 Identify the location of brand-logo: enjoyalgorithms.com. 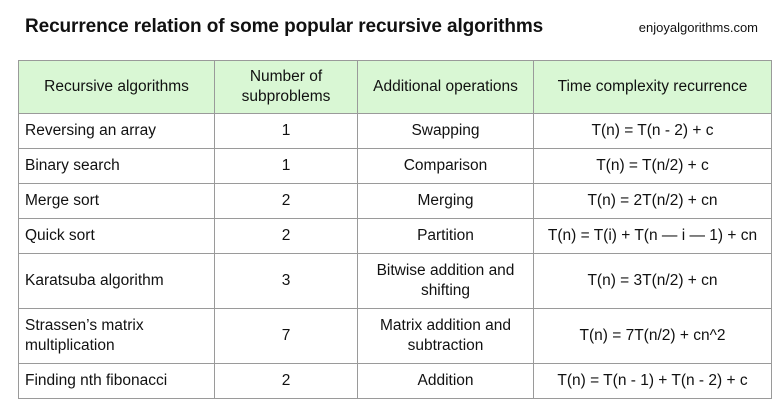
(698, 27).